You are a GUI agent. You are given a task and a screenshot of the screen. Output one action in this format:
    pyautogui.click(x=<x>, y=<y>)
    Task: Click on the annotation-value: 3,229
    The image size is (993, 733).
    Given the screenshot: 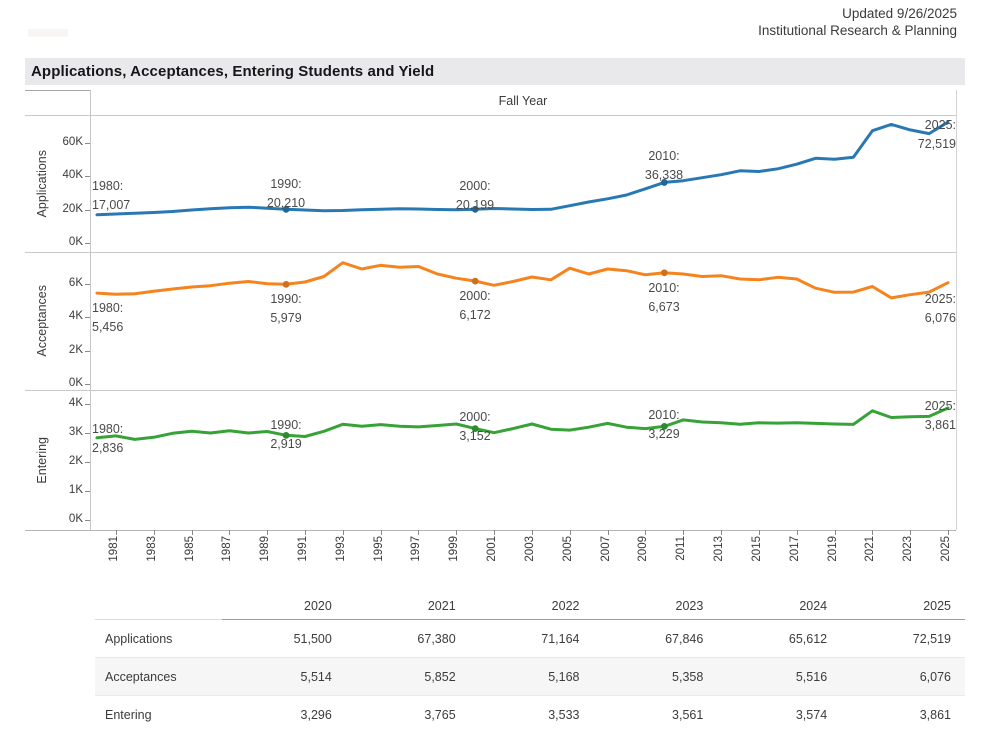 What is the action you would take?
    pyautogui.click(x=663, y=434)
    